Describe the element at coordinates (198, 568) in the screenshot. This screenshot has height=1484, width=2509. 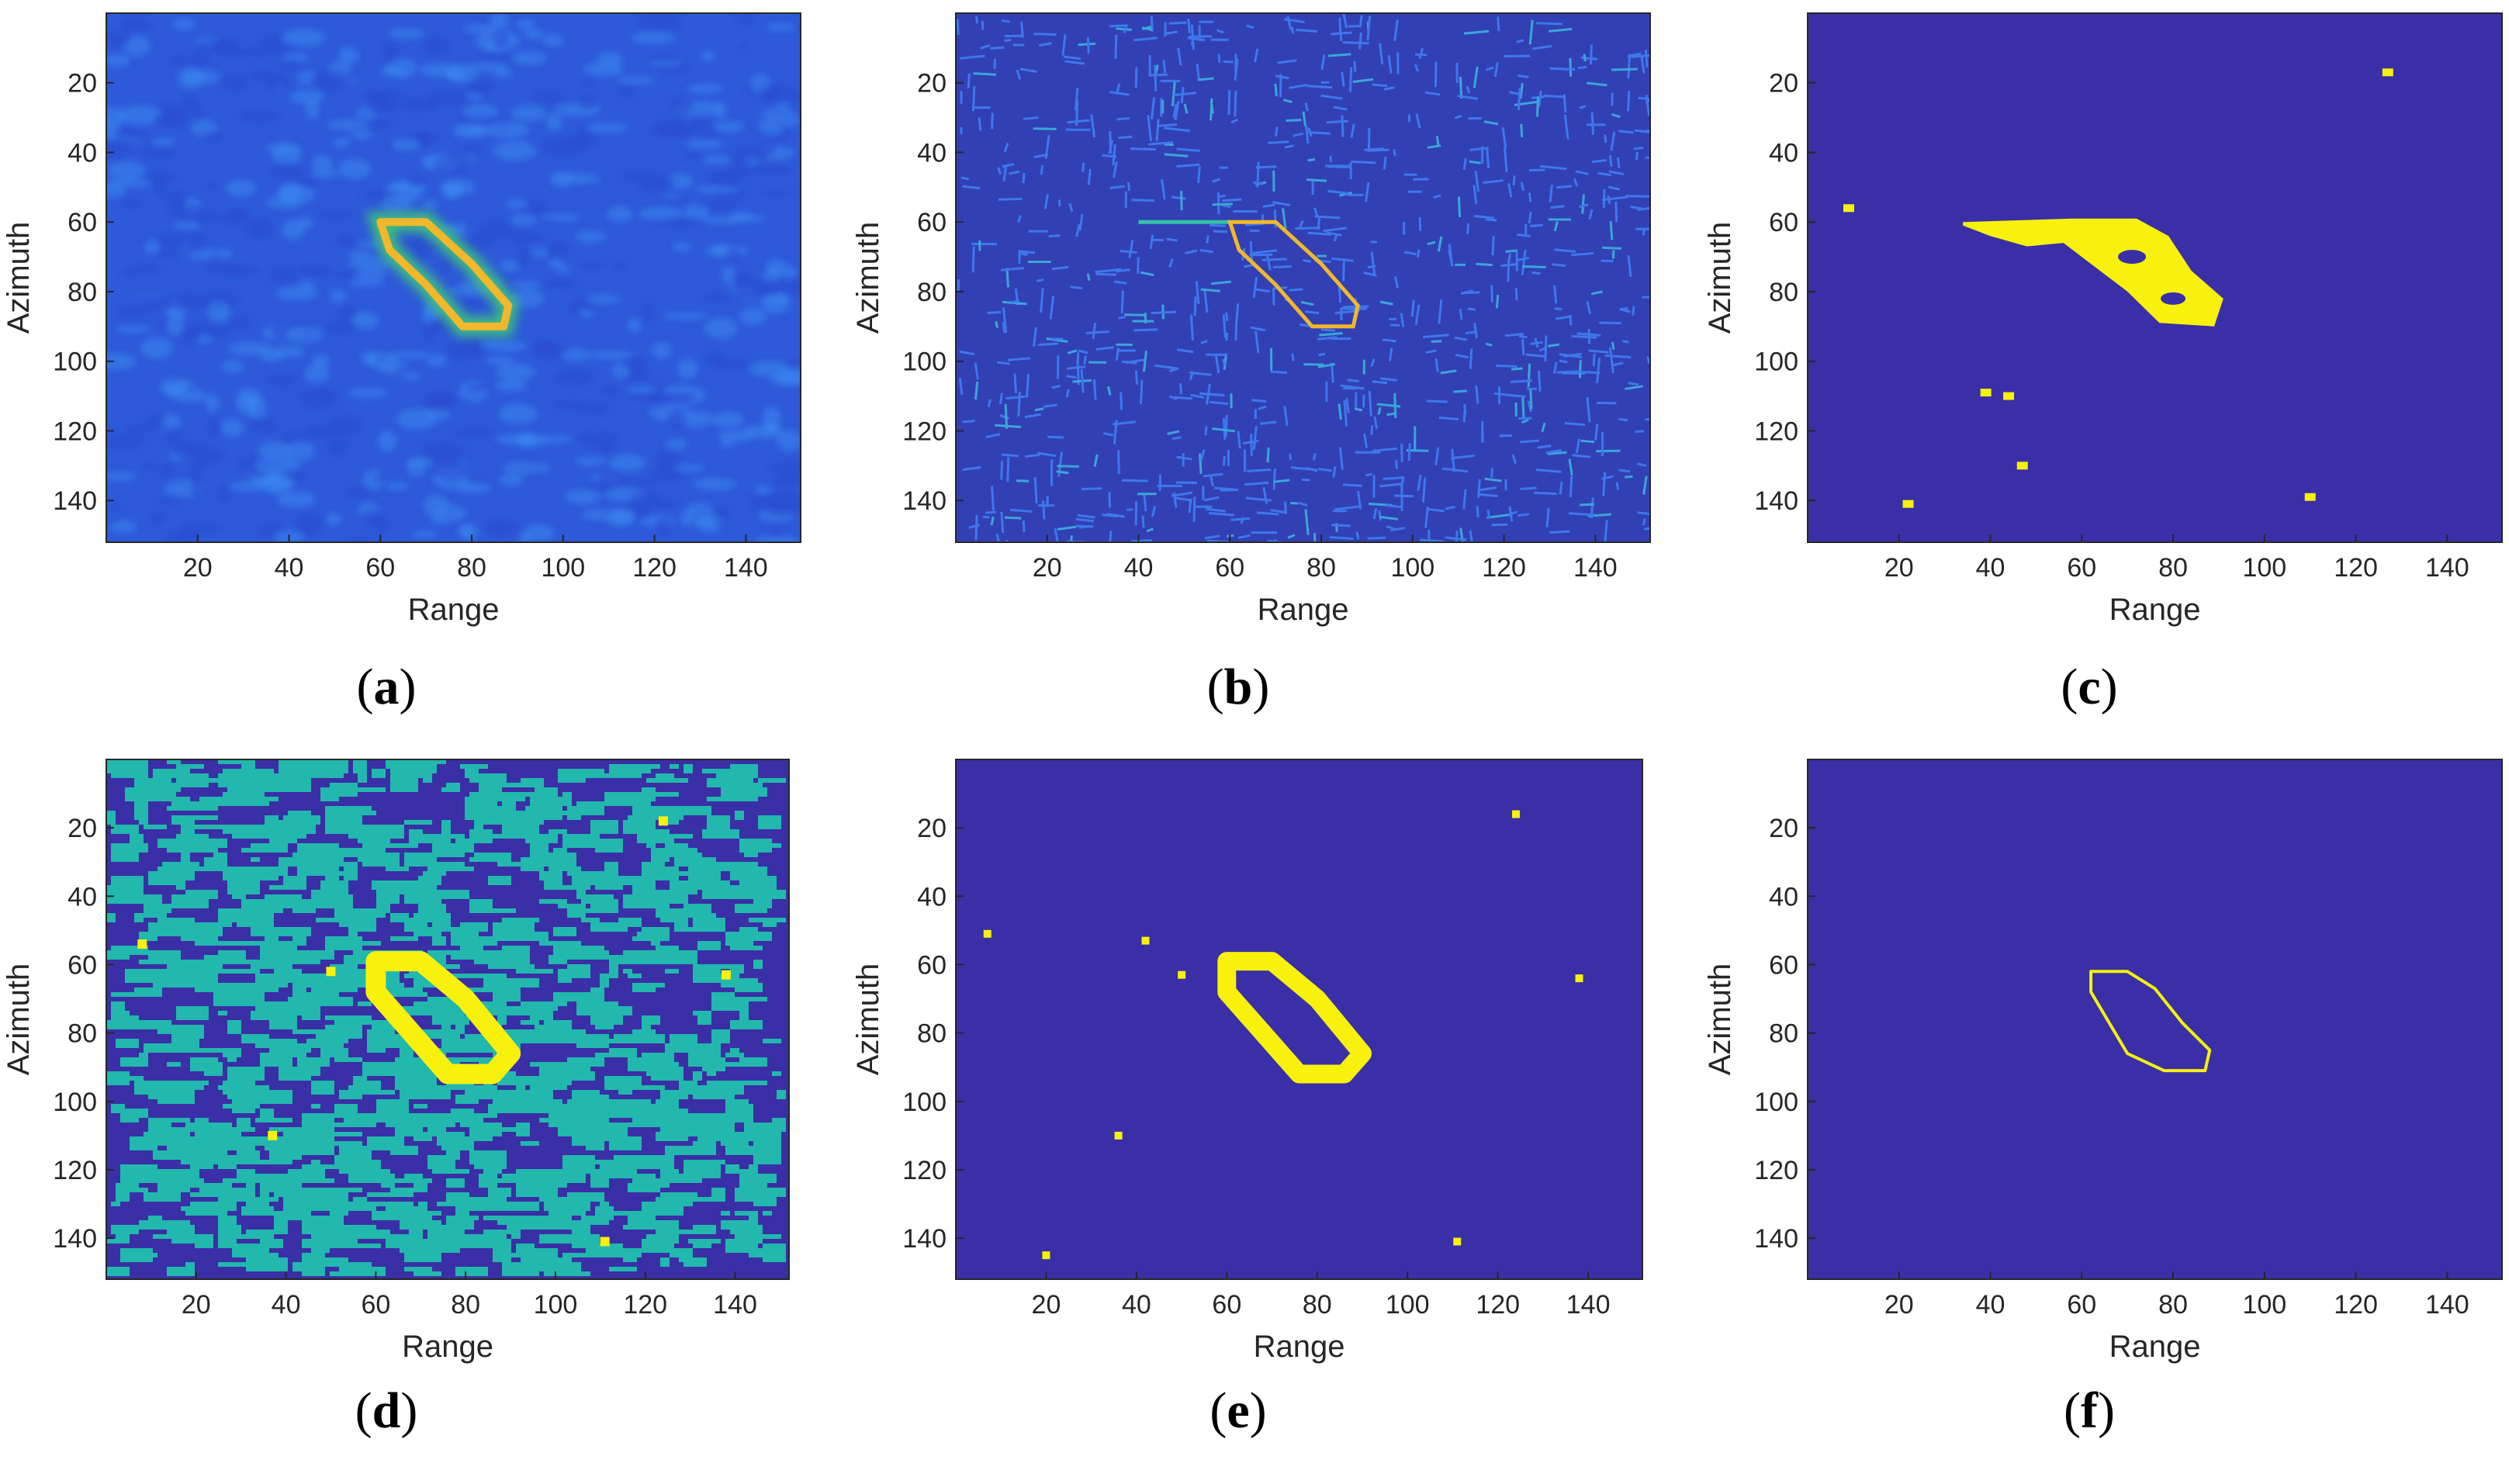
I see `x-tick-label: 20` at that location.